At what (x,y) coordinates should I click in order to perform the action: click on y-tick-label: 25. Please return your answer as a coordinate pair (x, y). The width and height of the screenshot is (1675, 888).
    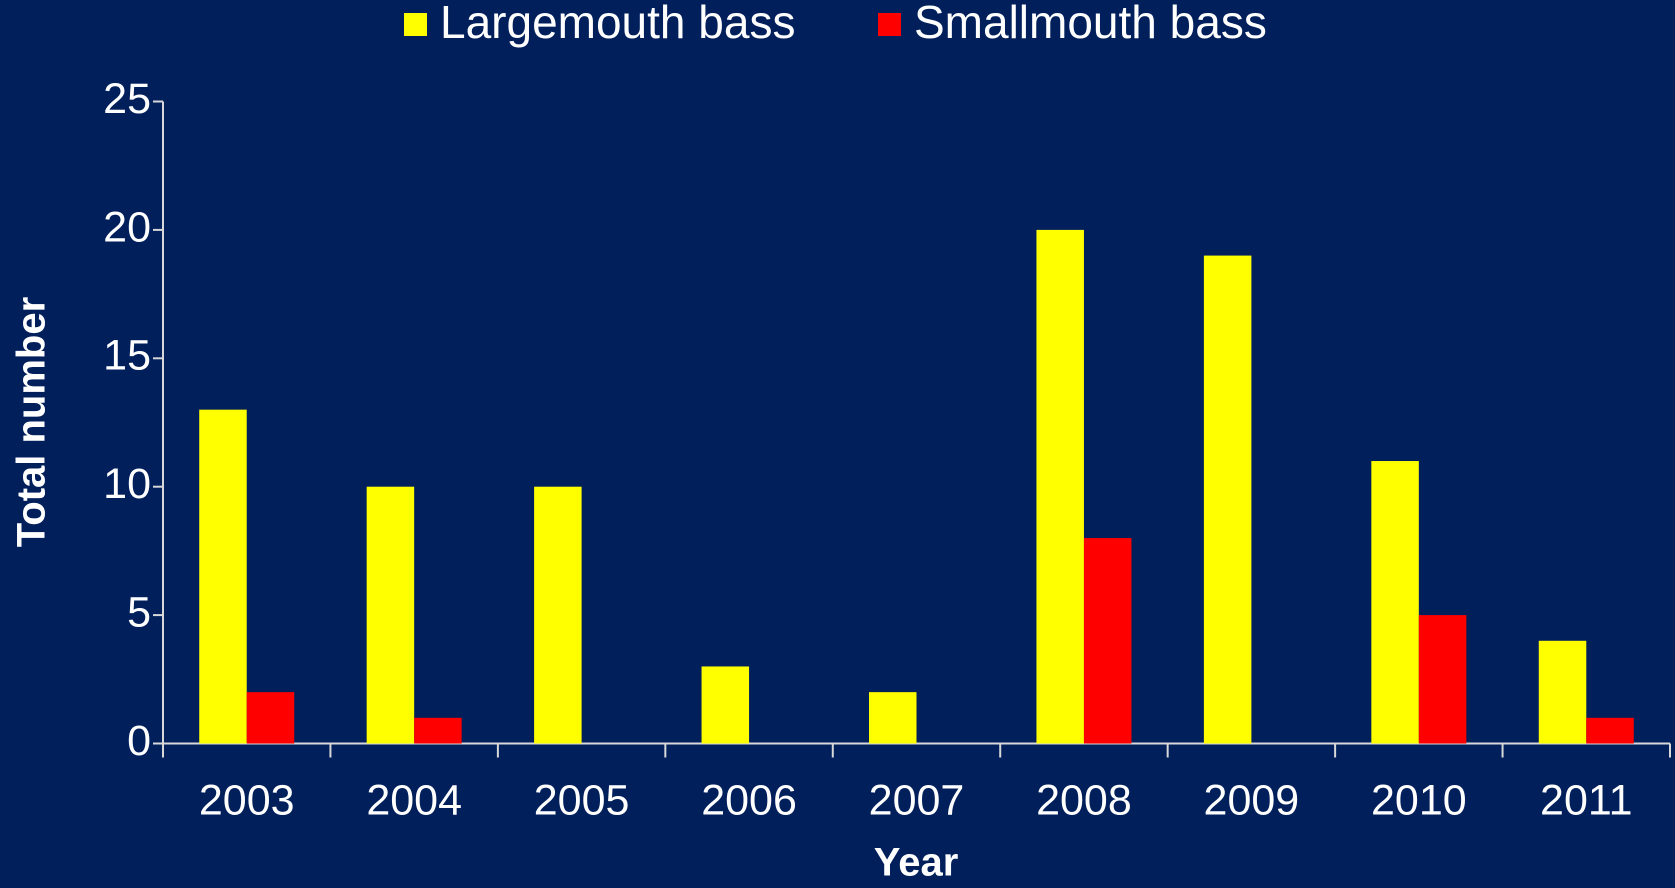
    Looking at the image, I should click on (127, 99).